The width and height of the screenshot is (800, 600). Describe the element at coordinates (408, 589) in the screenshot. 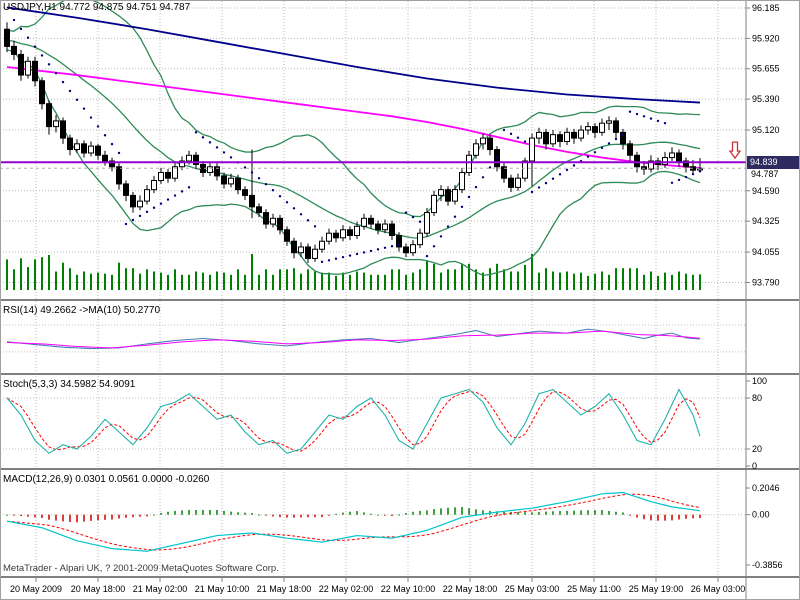

I see `time-axis-label: 22 May 10:00` at that location.